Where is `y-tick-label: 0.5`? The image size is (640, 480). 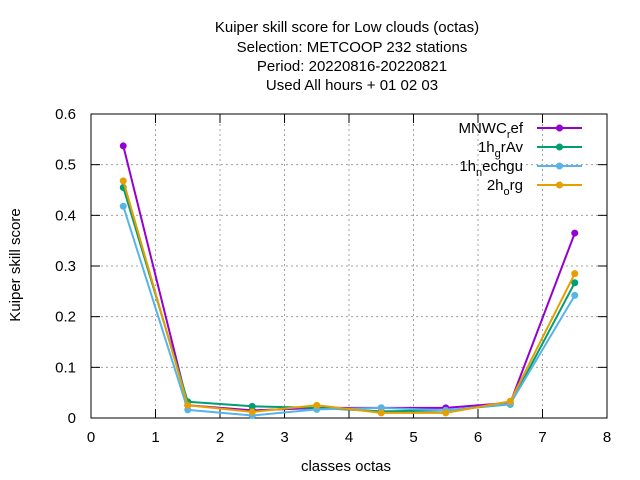
y-tick-label: 0.5 is located at coordinates (65, 165).